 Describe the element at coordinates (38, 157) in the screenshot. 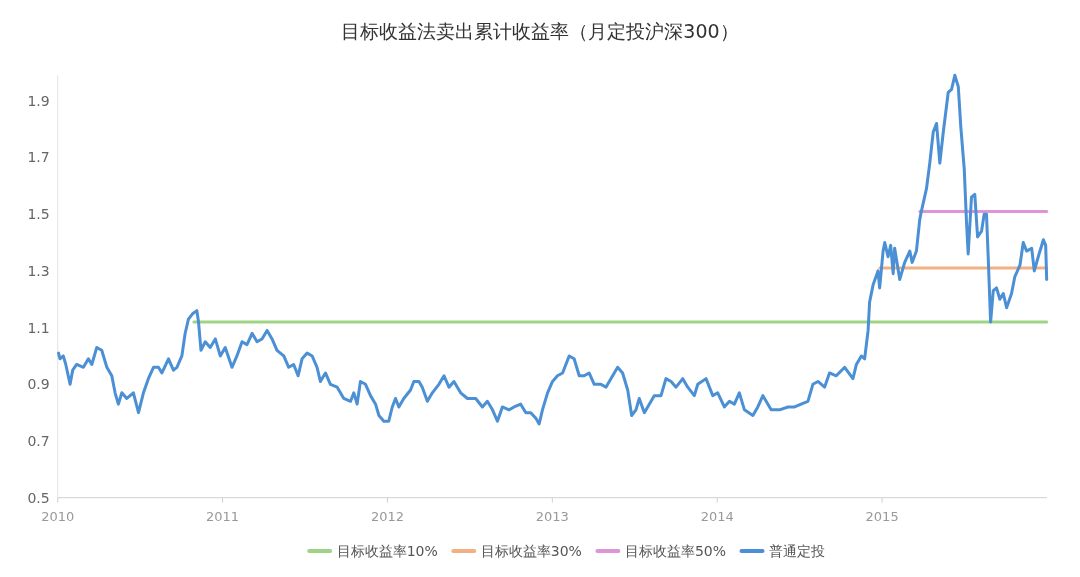

I see `y-tick-label: 1.7` at that location.